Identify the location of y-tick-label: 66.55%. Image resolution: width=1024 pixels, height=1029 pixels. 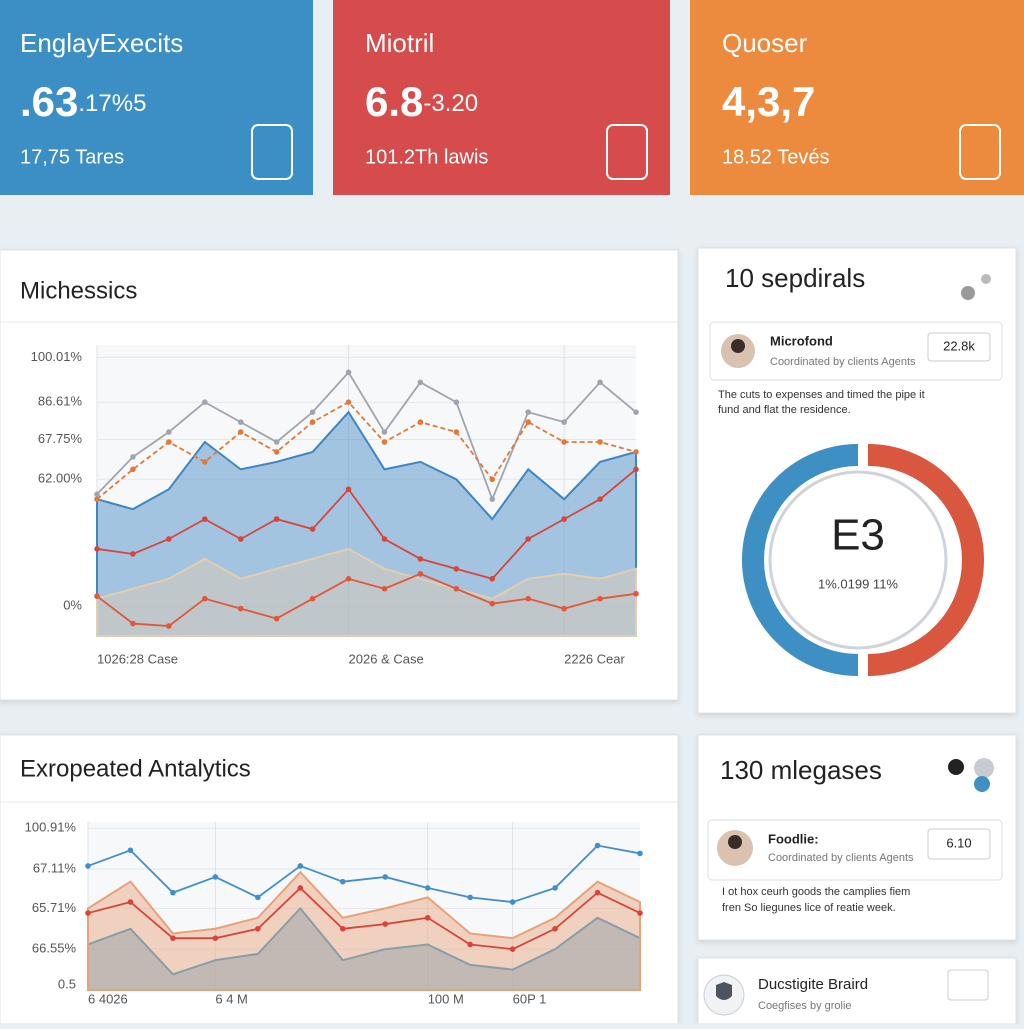
(54, 948).